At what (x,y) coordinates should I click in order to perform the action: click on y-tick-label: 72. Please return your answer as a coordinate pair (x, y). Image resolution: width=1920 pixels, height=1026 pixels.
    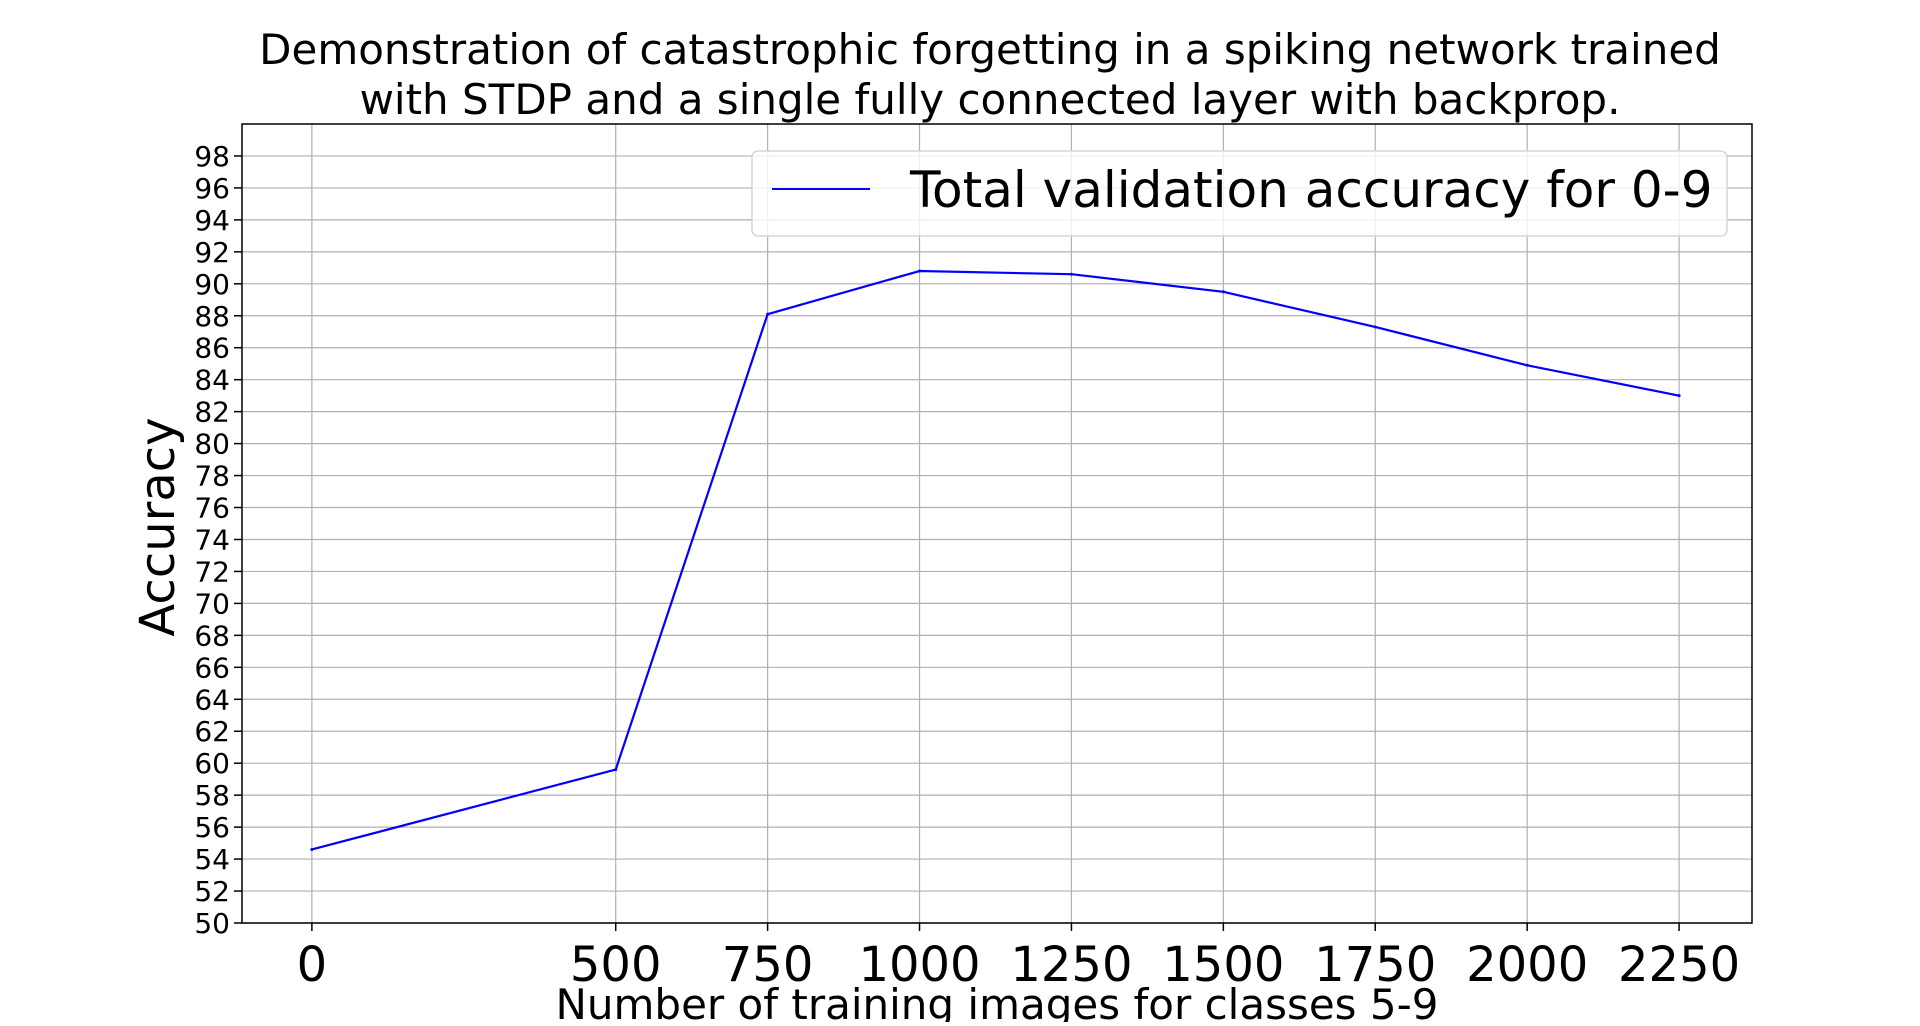
    Looking at the image, I should click on (212, 571).